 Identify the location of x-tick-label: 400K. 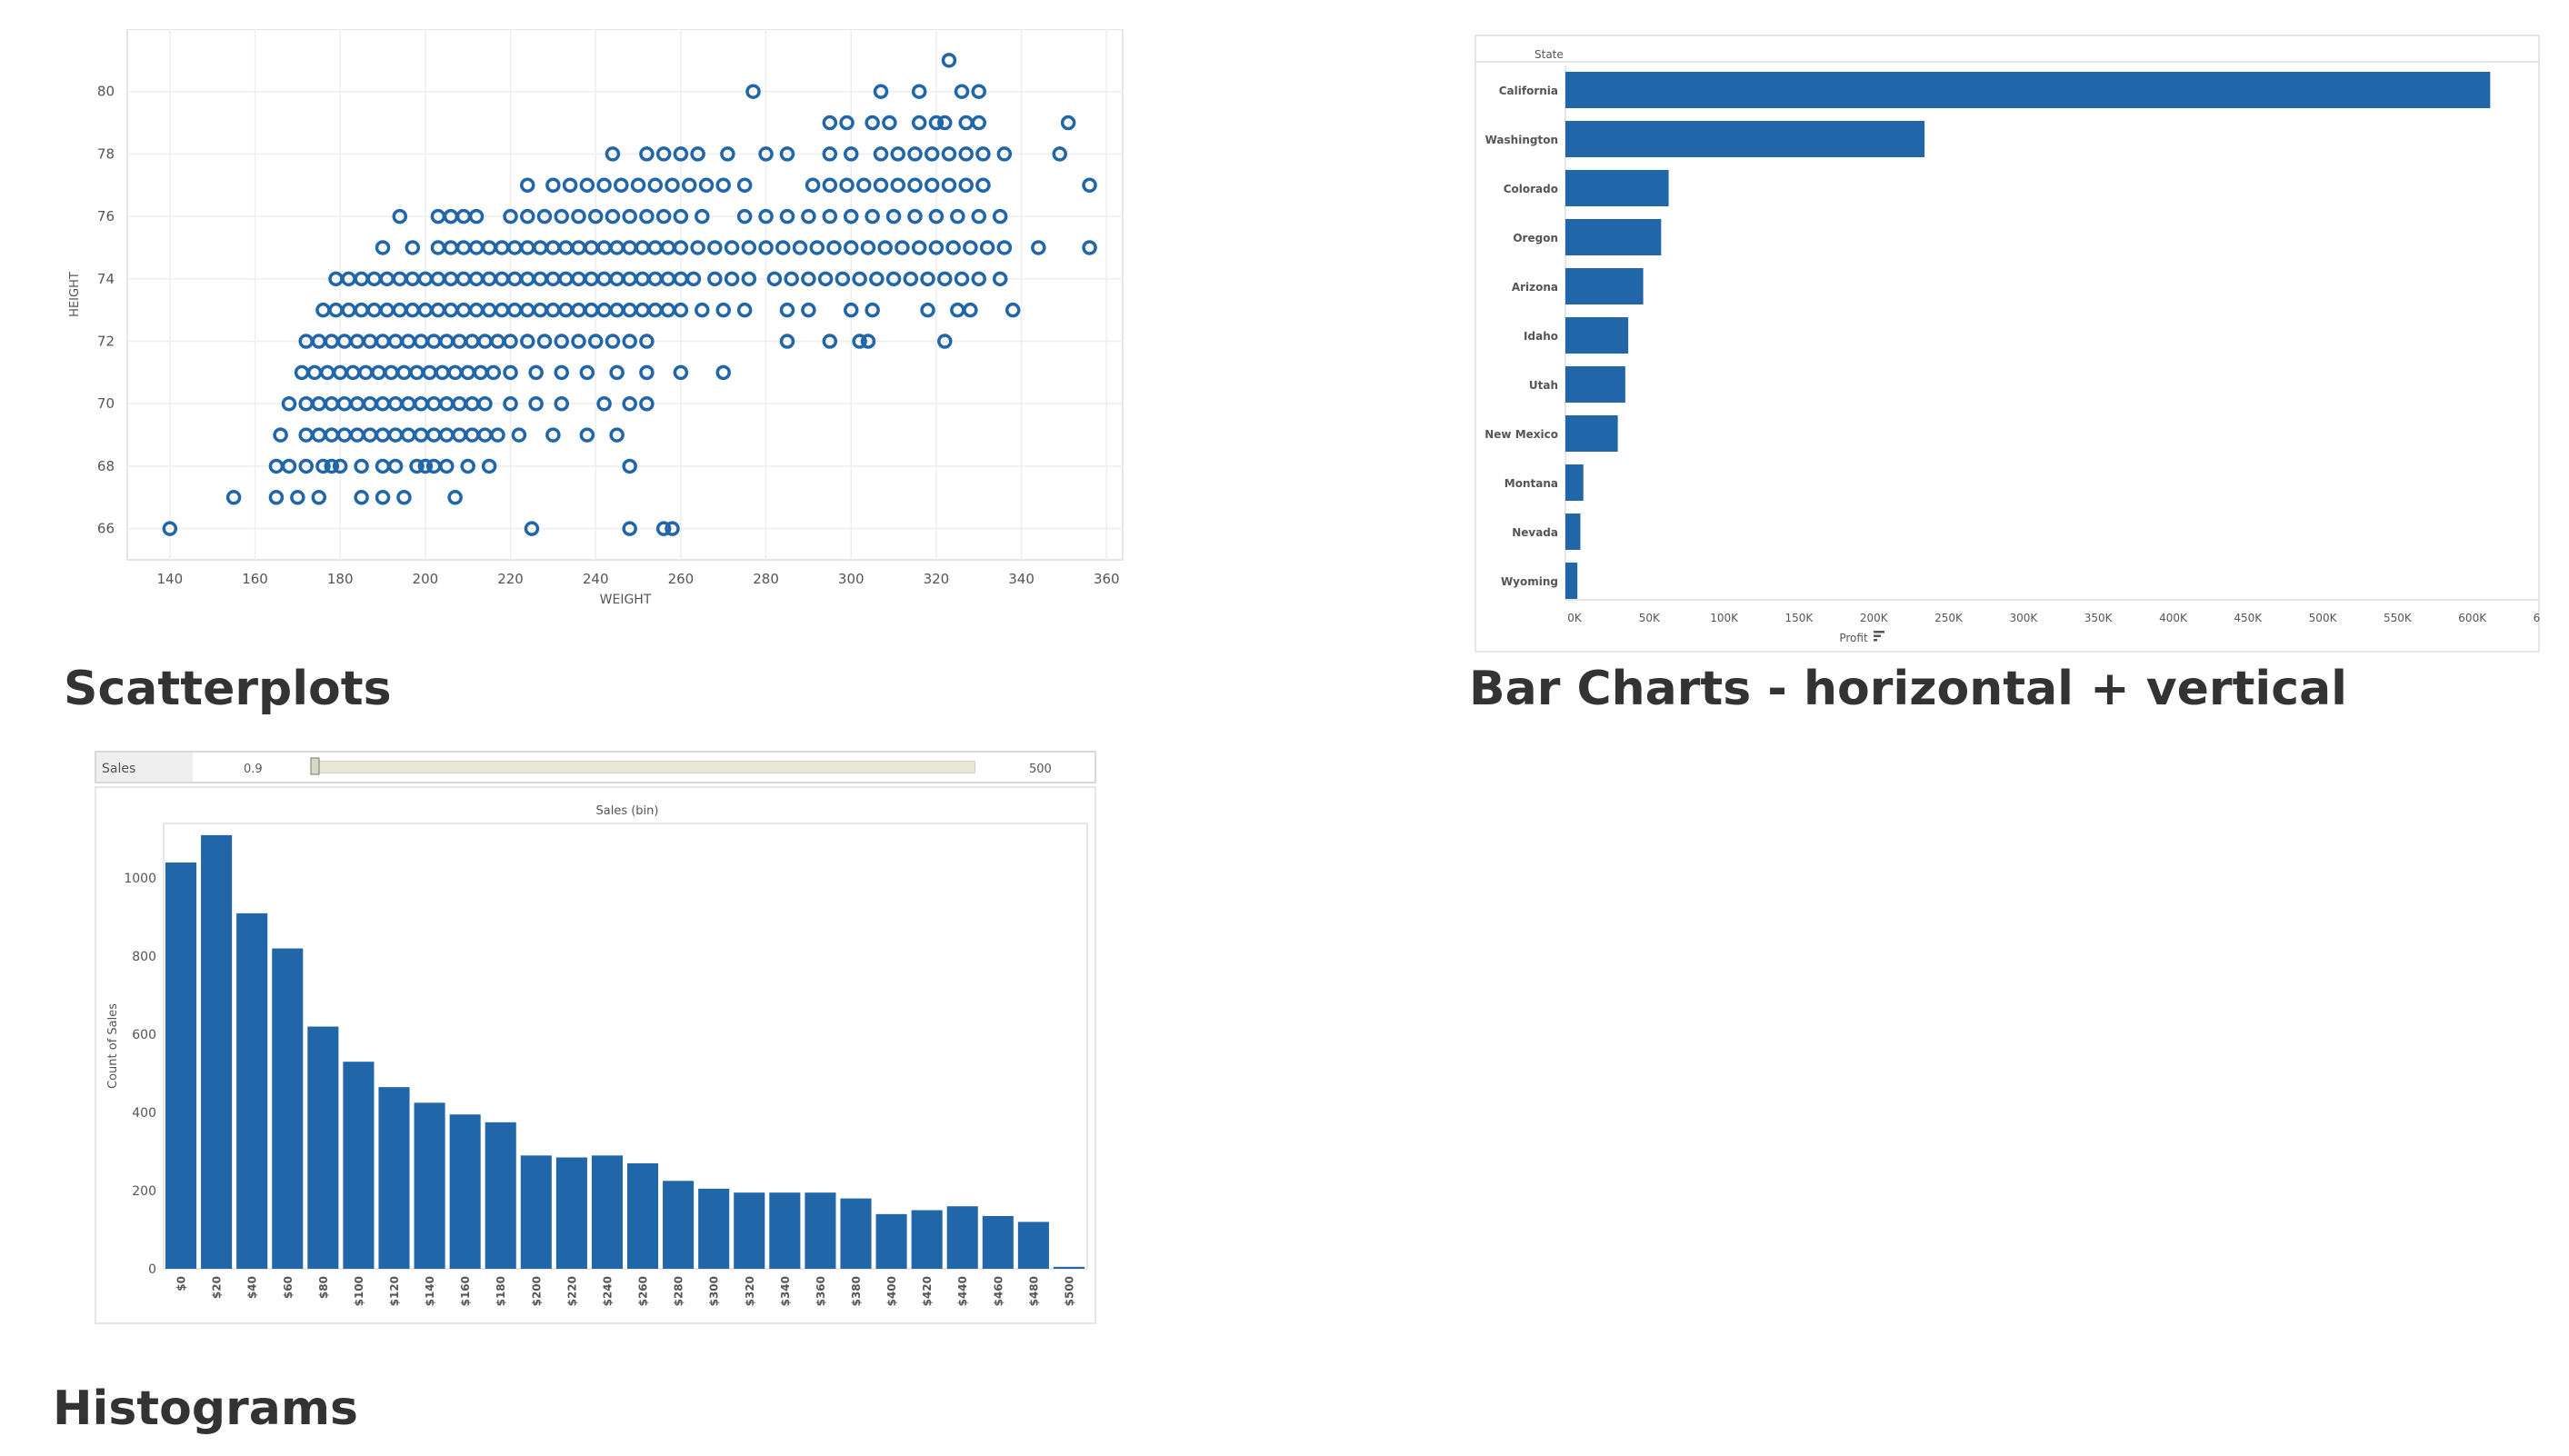
(2173, 618).